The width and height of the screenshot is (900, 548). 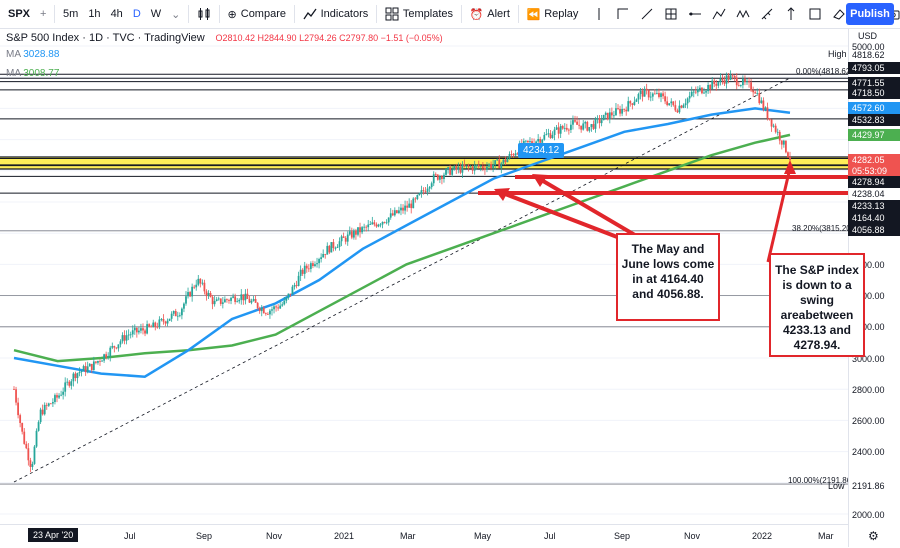 I want to click on arrowhead-icon, so click(x=790, y=167).